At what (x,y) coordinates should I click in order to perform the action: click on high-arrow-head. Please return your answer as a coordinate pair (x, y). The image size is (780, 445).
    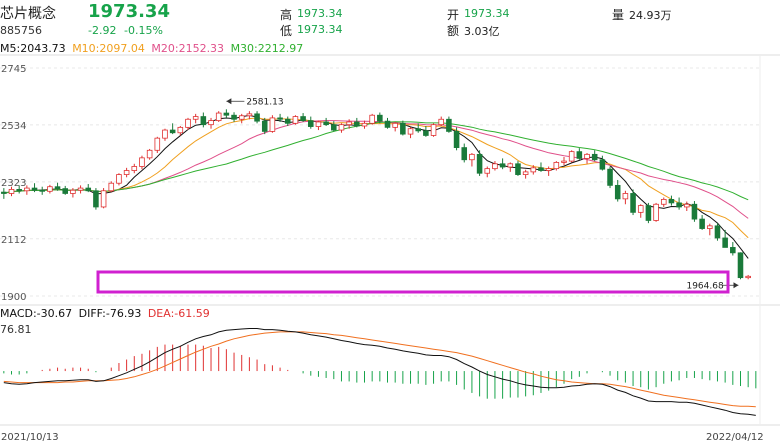
    Looking at the image, I should click on (229, 101).